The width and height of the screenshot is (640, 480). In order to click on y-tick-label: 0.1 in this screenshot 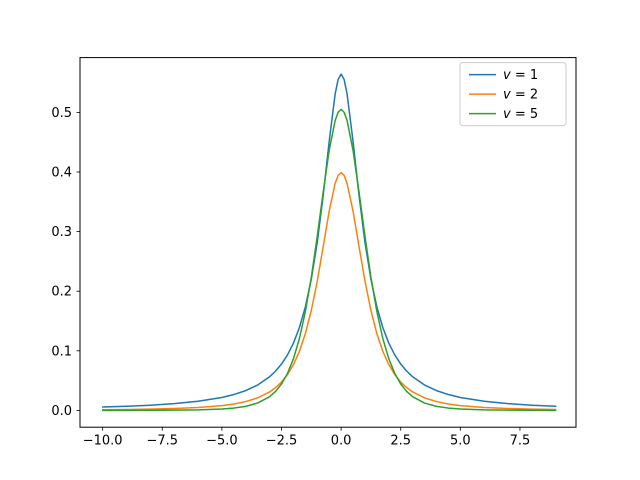, I will do `click(61, 351)`.